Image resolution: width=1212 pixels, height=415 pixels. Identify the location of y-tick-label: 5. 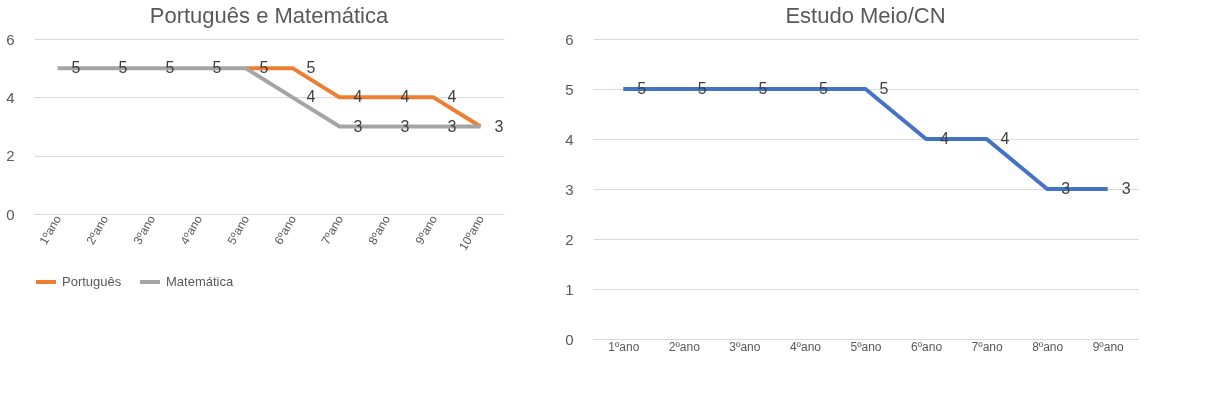
(569, 89).